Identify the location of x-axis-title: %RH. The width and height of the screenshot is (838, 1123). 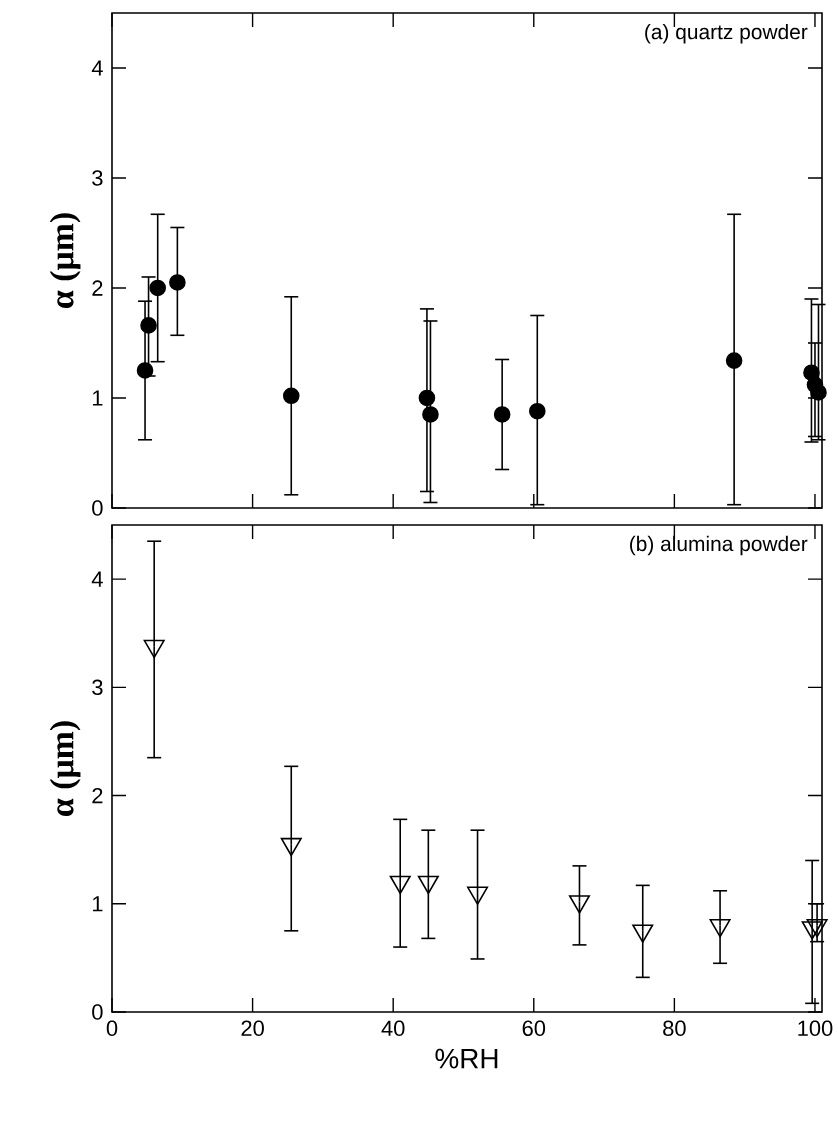
(466, 1058).